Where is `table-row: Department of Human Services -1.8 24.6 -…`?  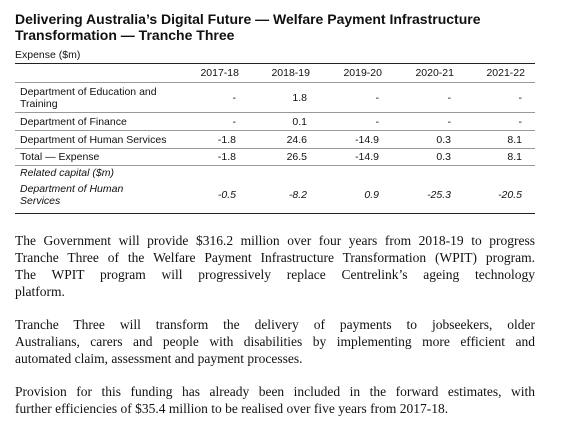
table-row: Department of Human Services -1.8 24.6 -… is located at coordinates (275, 139).